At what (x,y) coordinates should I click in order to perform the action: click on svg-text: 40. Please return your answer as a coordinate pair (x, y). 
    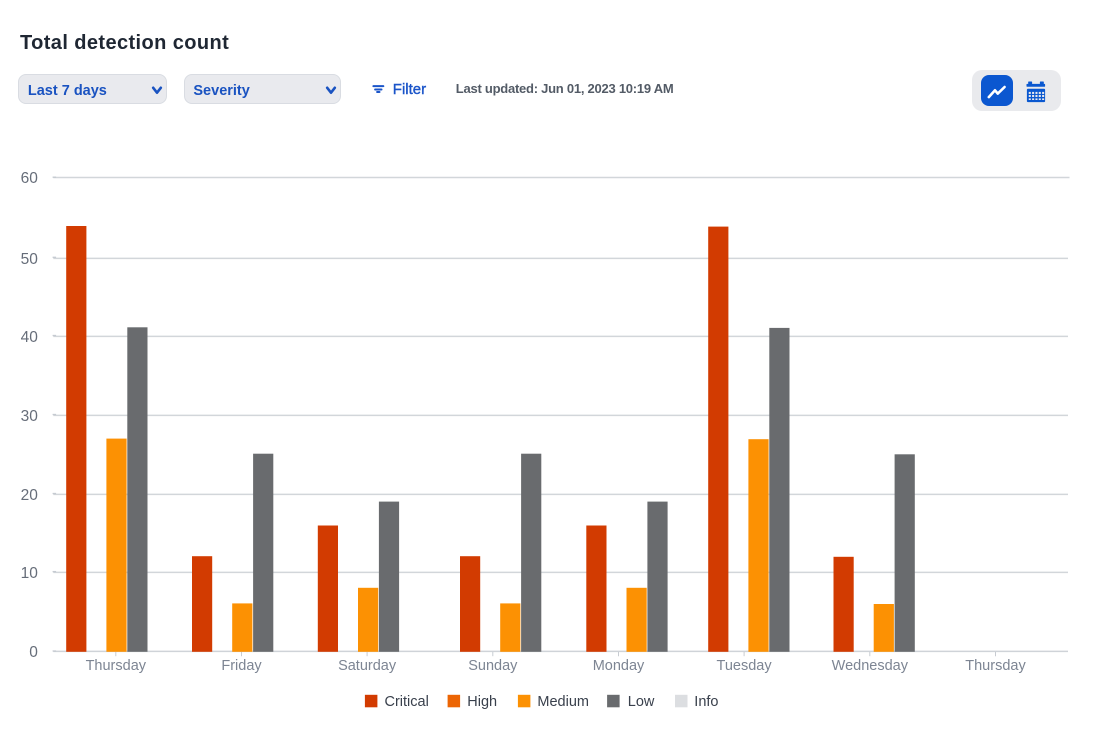
    Looking at the image, I should click on (30, 337).